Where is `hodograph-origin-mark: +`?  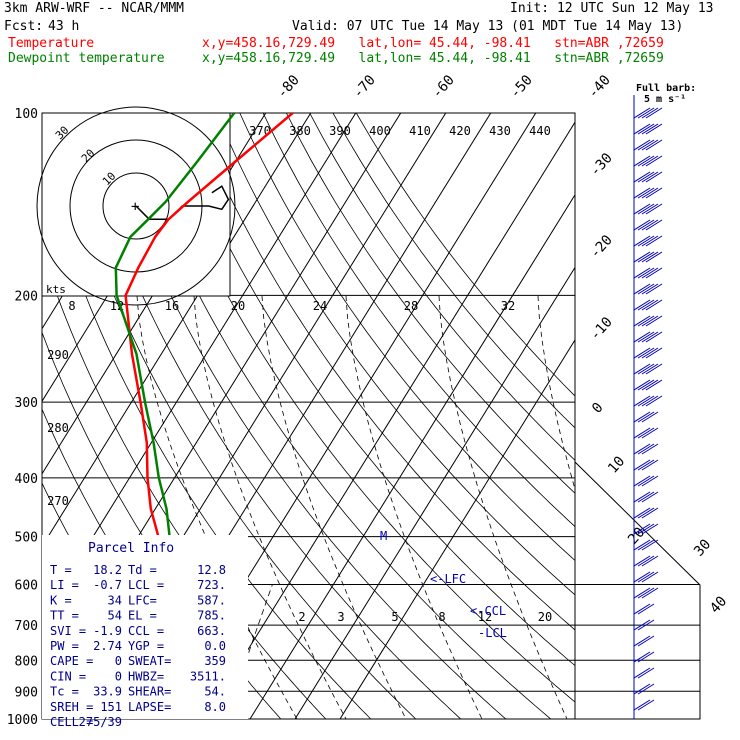 hodograph-origin-mark: + is located at coordinates (135, 207).